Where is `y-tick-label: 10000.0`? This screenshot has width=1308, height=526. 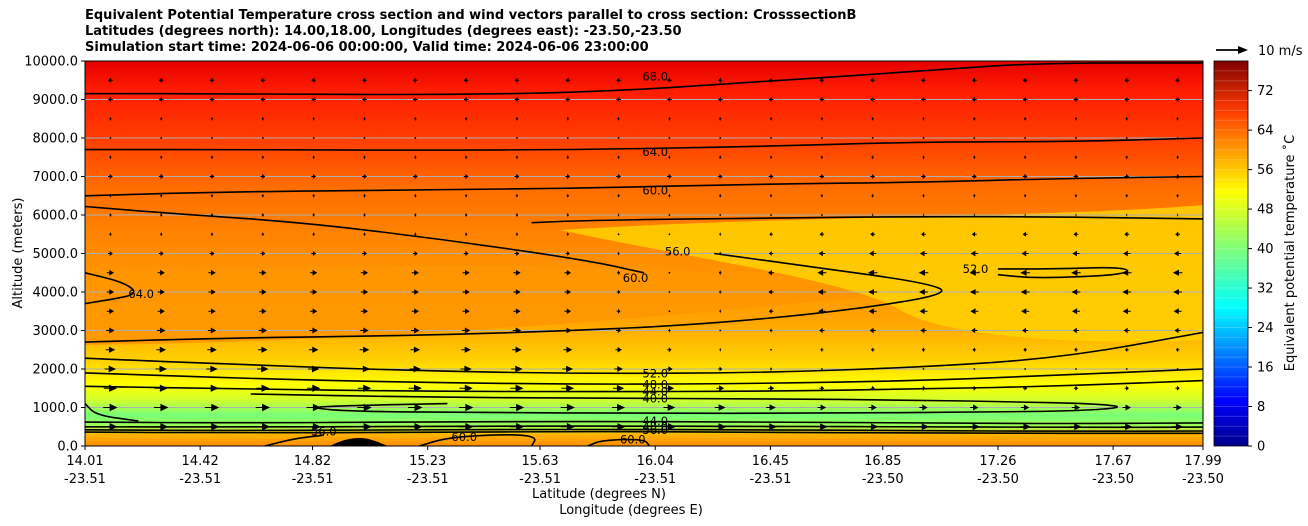
y-tick-label: 10000.0 is located at coordinates (51, 62).